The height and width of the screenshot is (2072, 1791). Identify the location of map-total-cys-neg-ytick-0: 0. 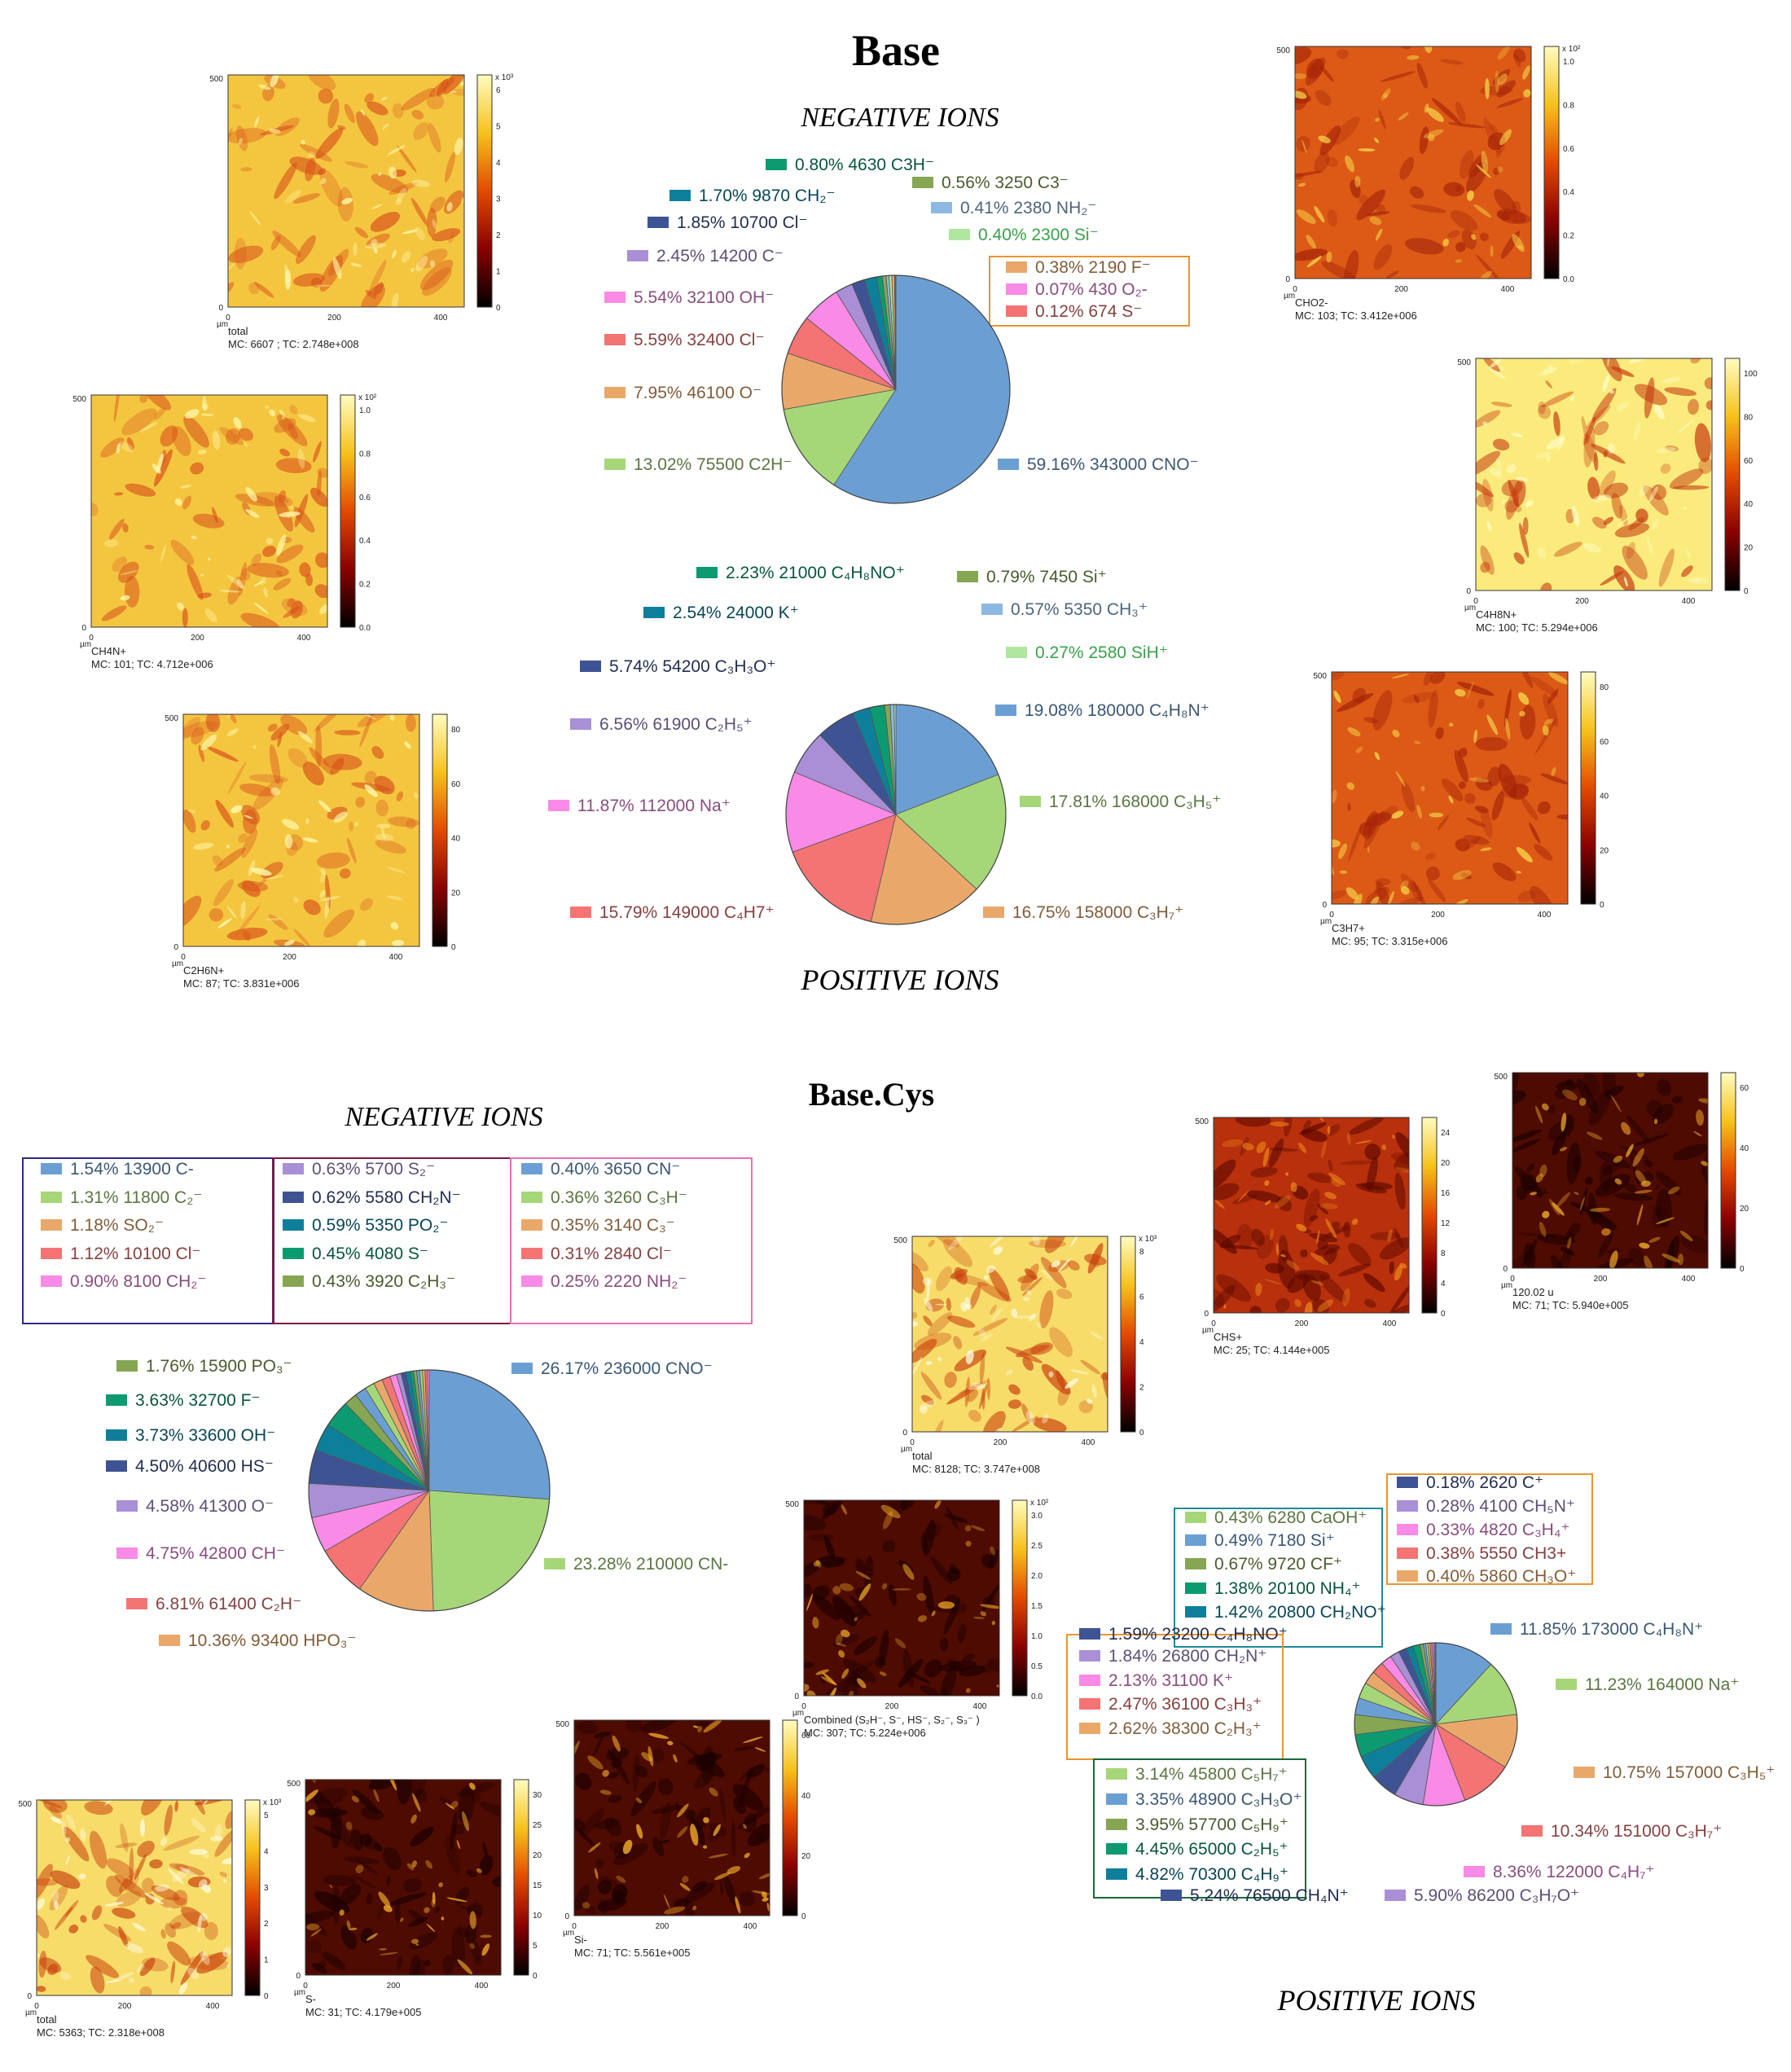
(29, 1997).